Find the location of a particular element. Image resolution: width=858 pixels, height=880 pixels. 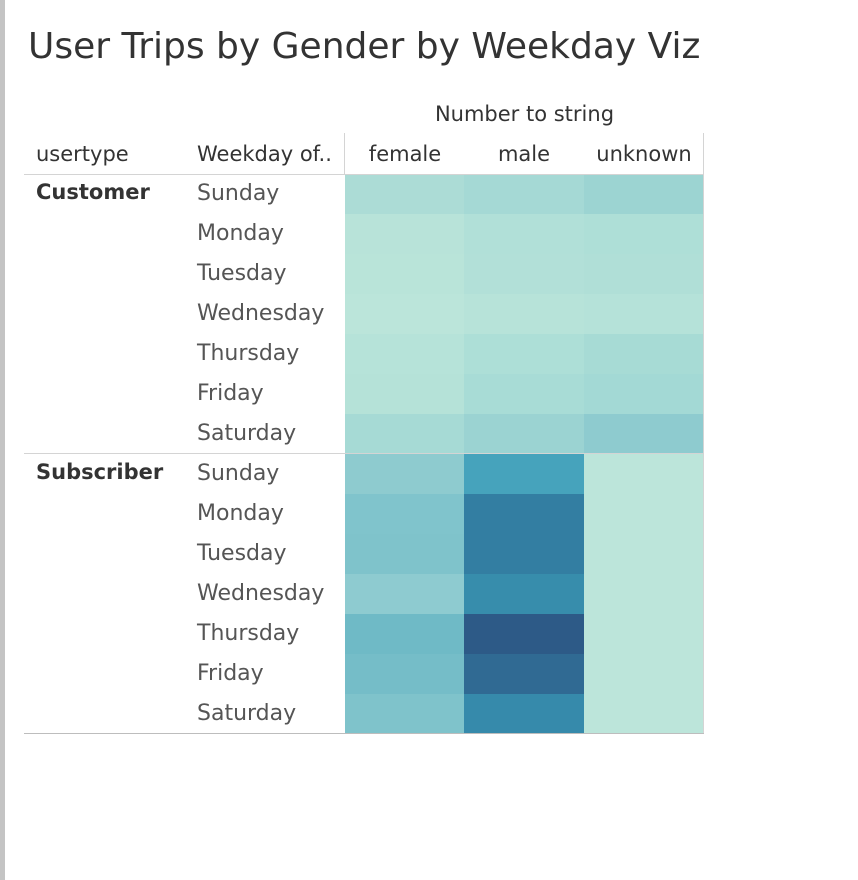

heatmap-cell-subscriber-sunday-unknown is located at coordinates (644, 474).